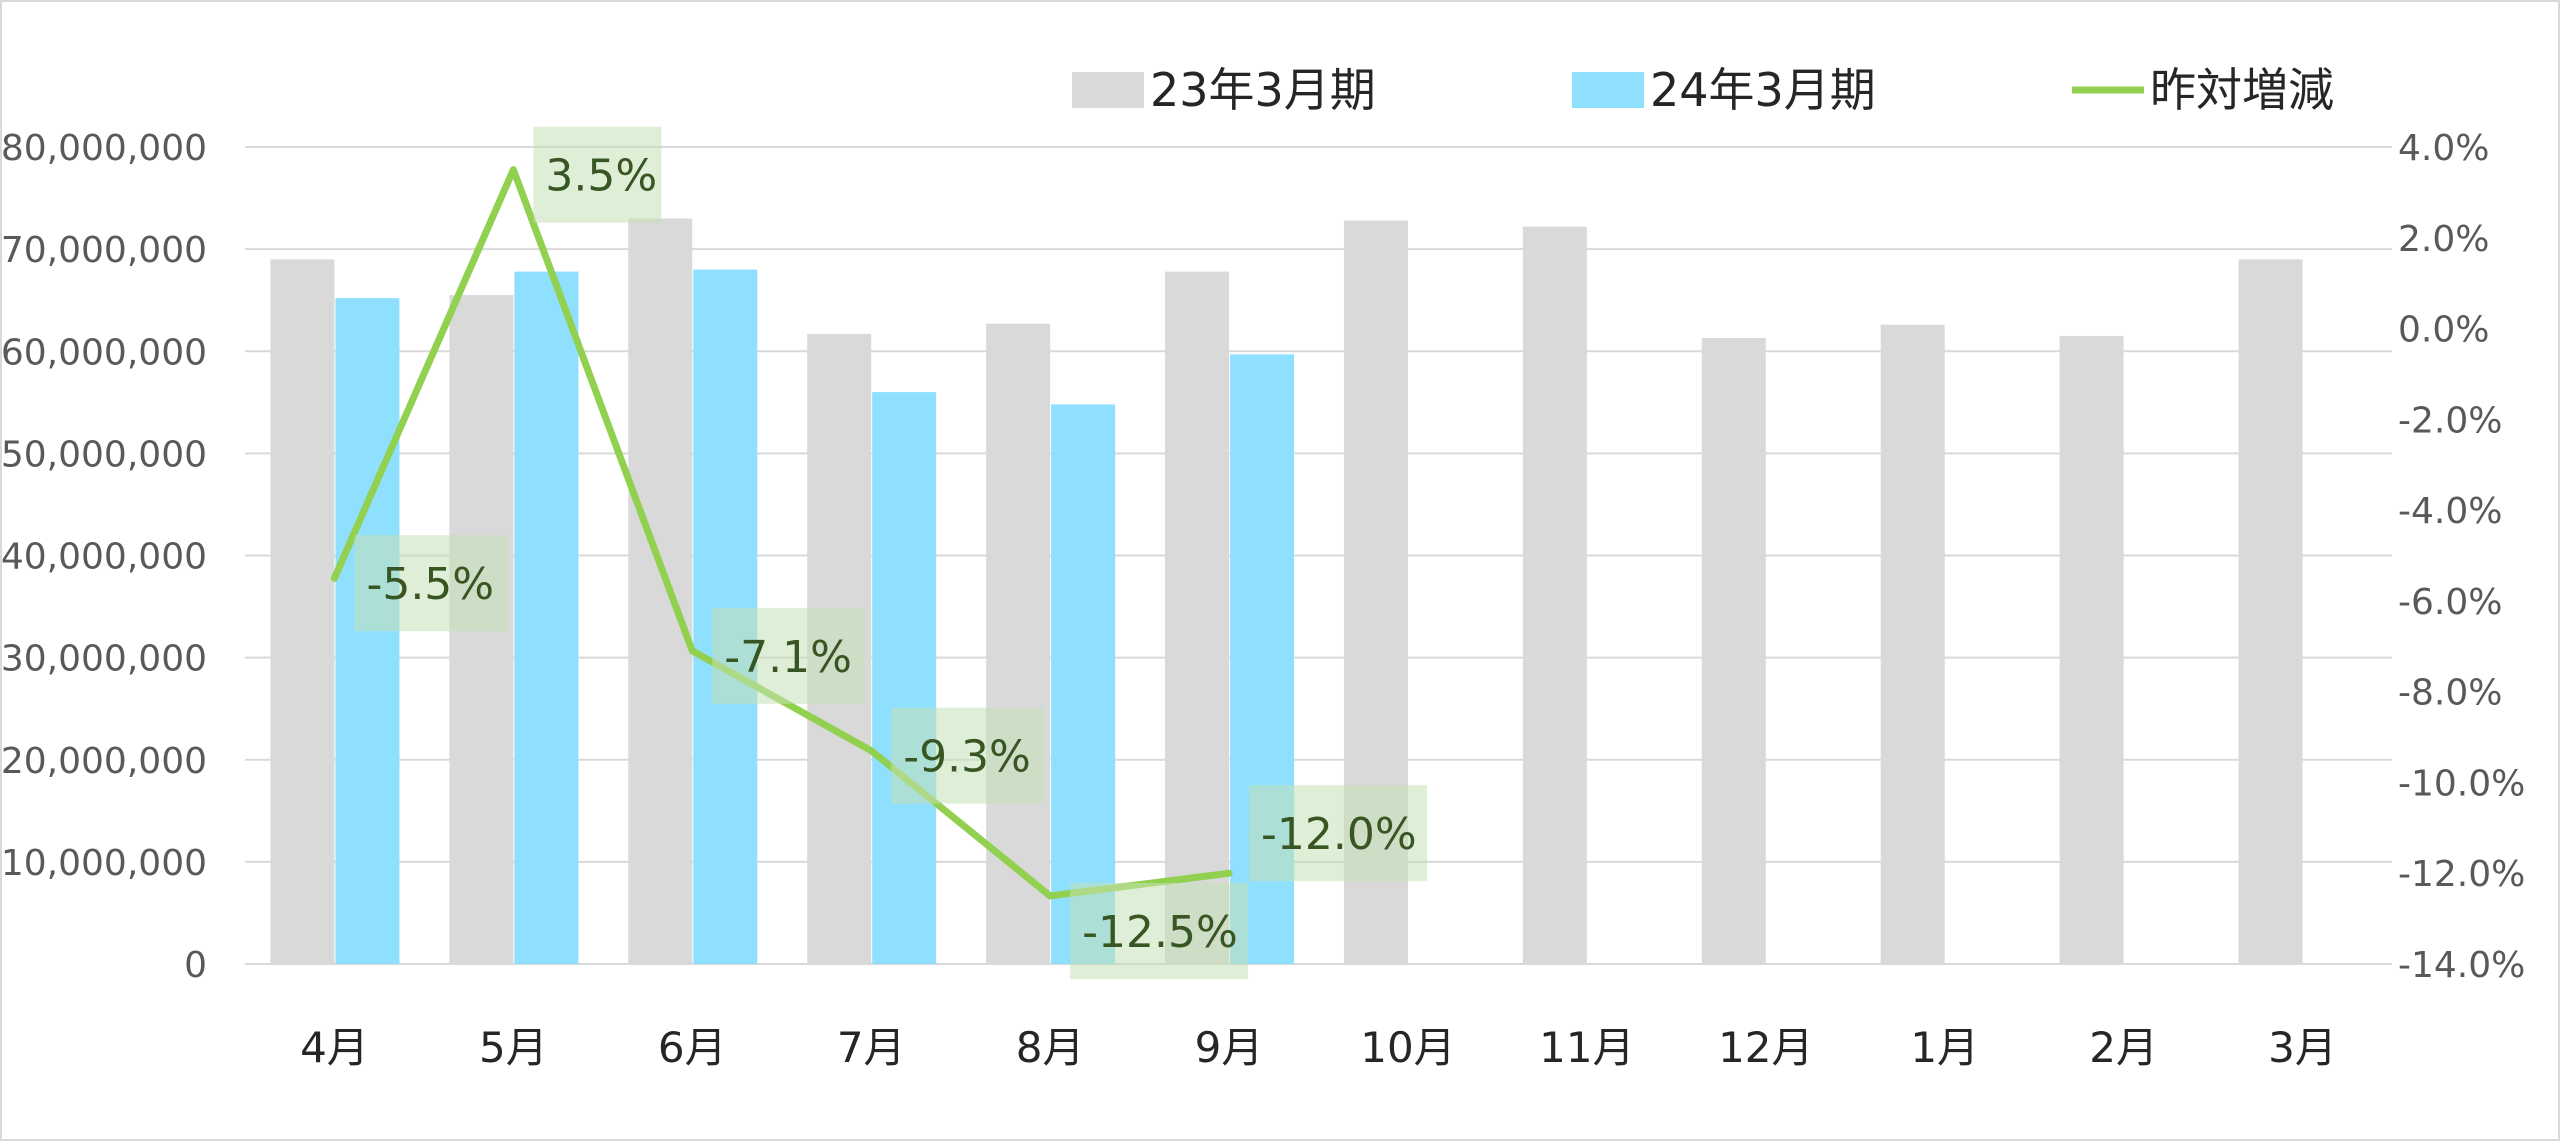 This screenshot has width=2560, height=1141. Describe the element at coordinates (2450, 693) in the screenshot. I see `y-right-tick-label: -8.0%` at that location.